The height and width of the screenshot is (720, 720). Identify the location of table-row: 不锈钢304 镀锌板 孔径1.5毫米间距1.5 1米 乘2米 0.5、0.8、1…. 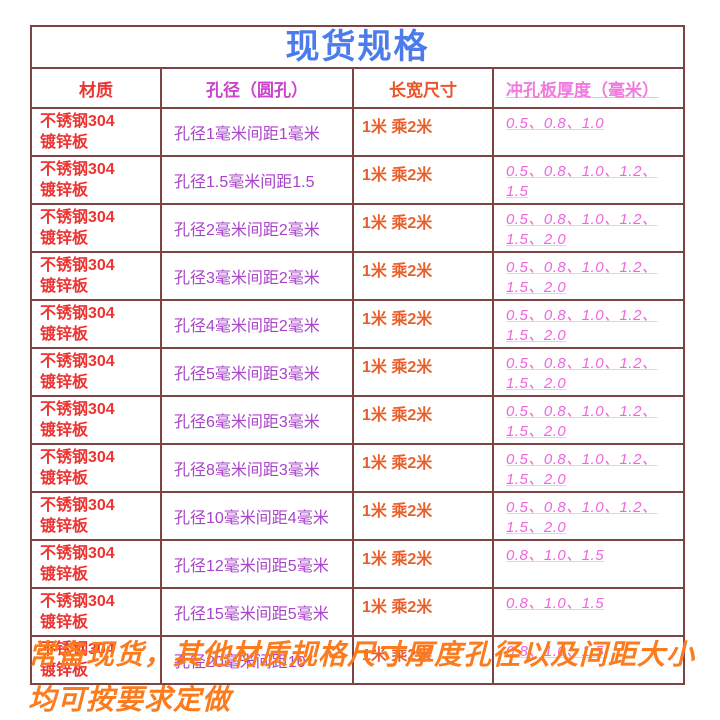
(357, 180).